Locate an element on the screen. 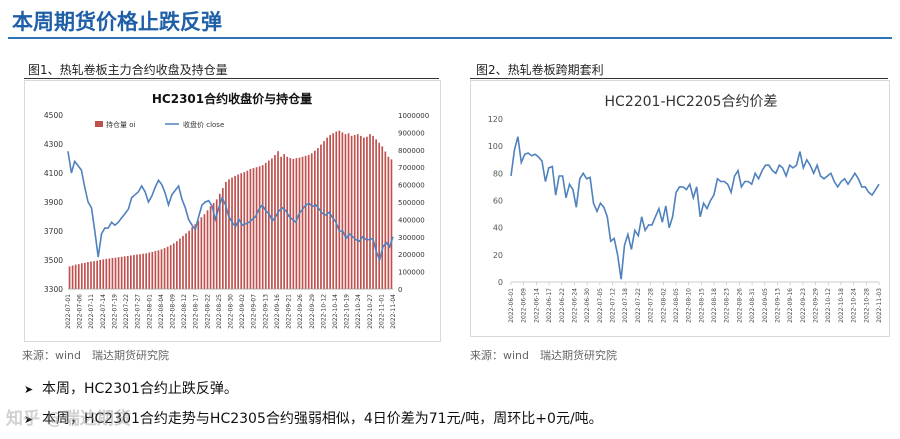  chart-1-title: HC2301合约收盘价与持仓量 is located at coordinates (232, 98).